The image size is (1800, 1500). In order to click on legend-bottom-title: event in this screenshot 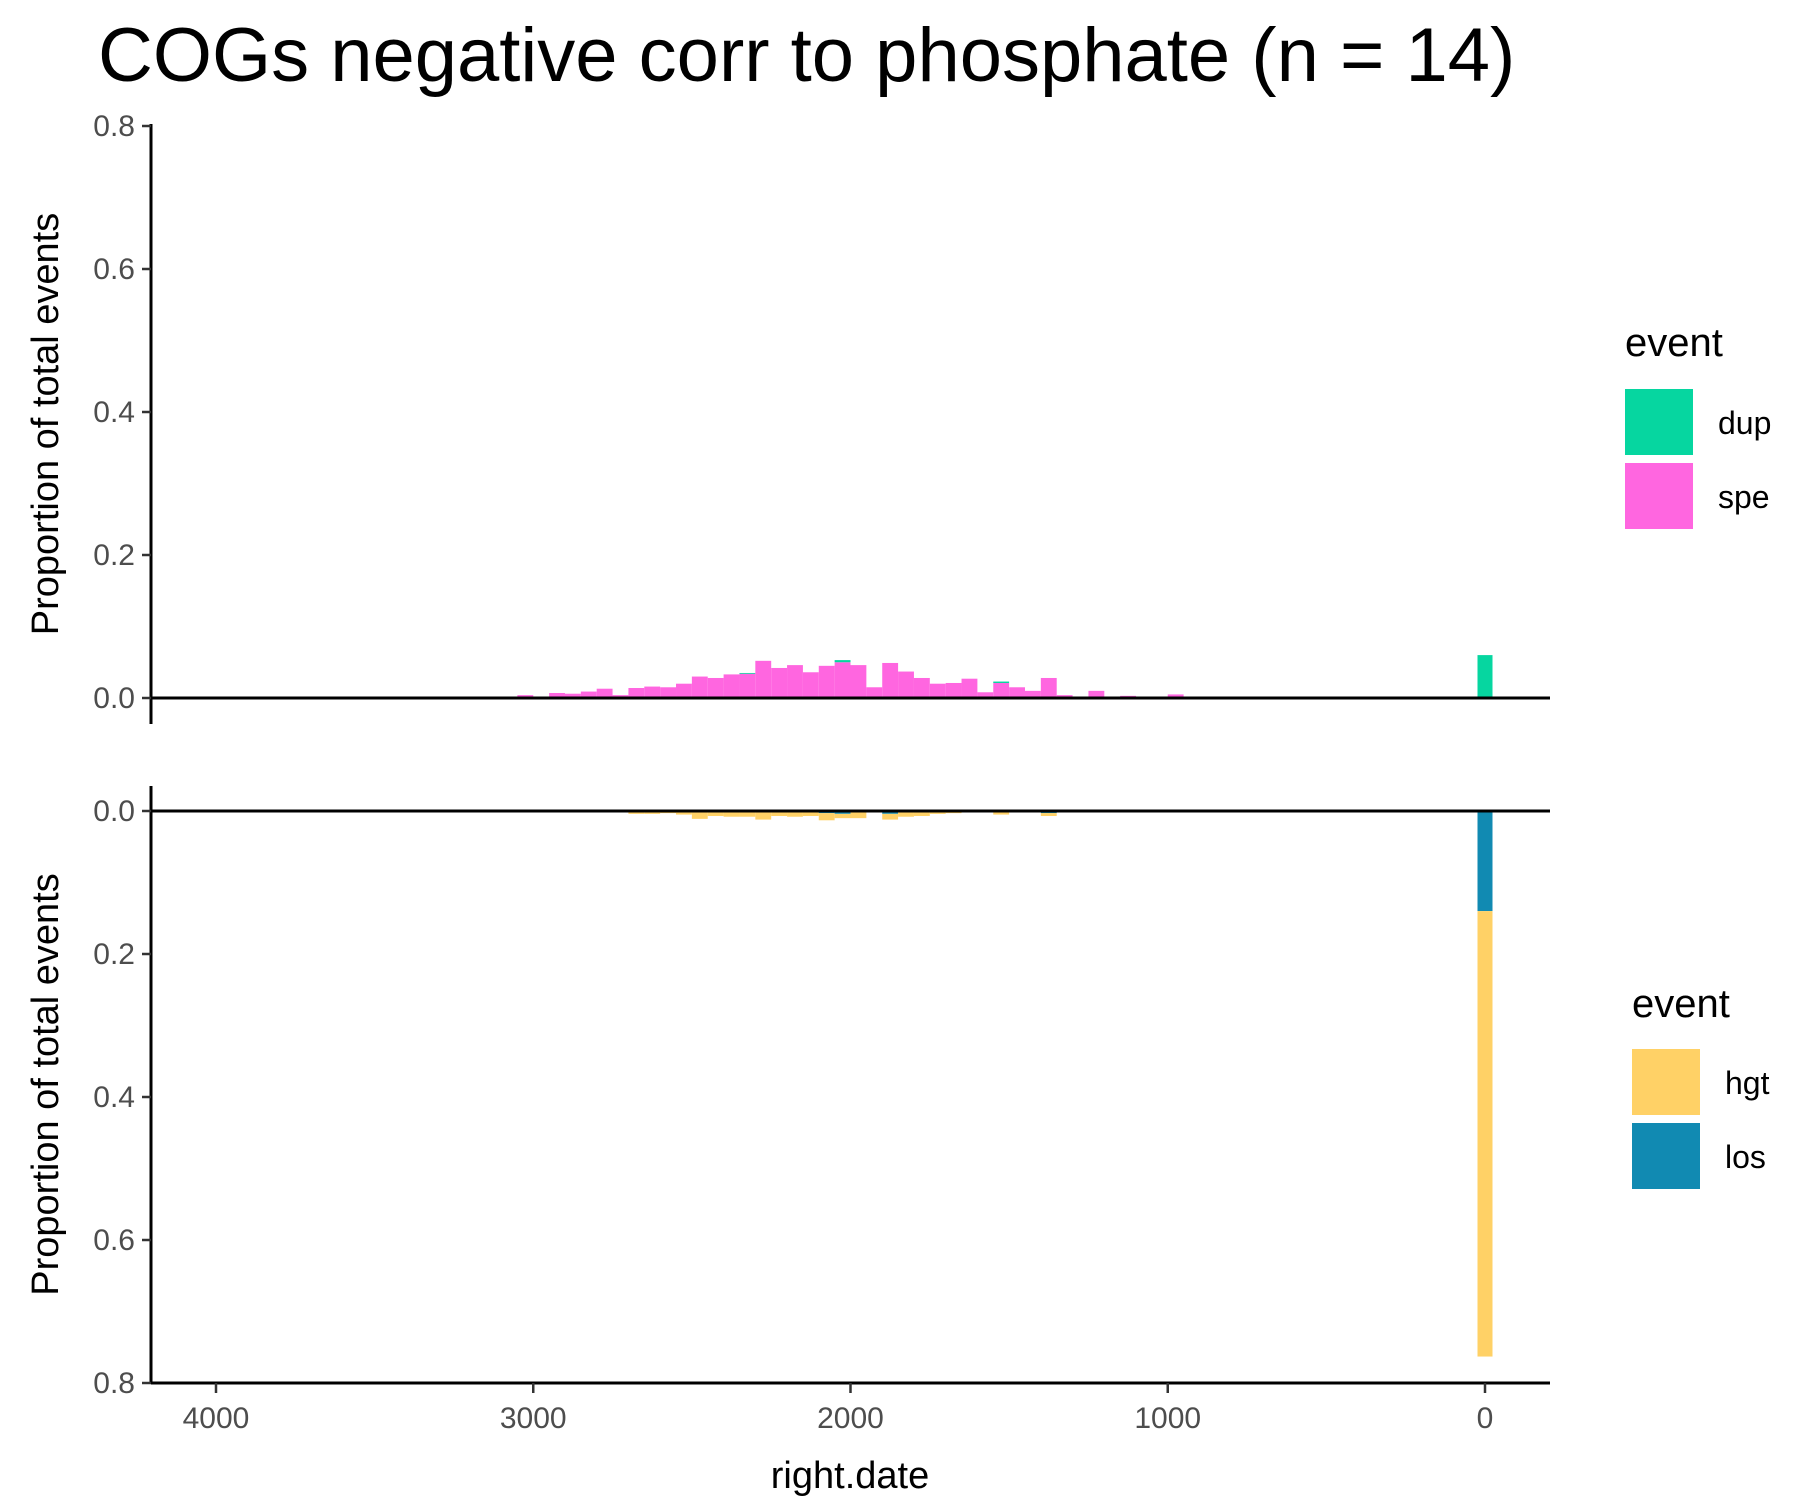, I will do `click(1681, 1004)`.